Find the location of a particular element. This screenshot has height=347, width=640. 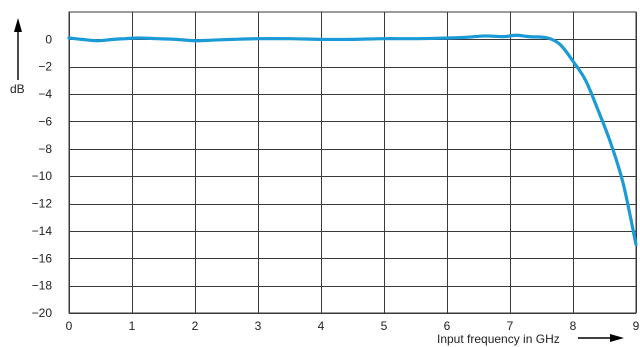

x-axis-arrow-head is located at coordinates (617, 338).